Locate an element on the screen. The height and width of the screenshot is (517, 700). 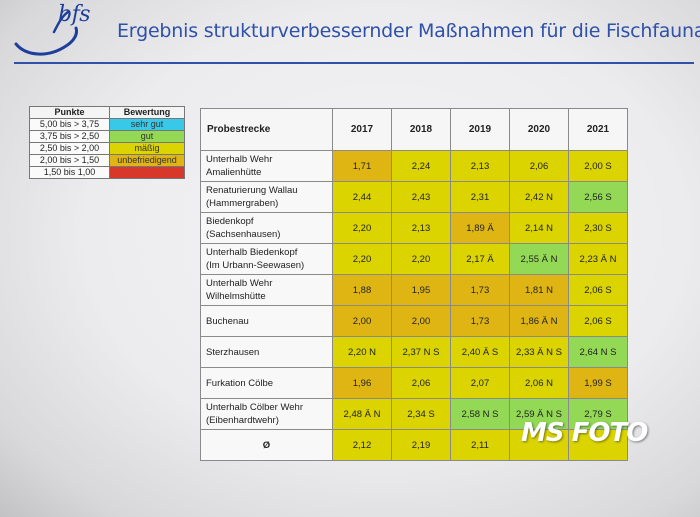
score-cell: 1,89 Ä is located at coordinates (480, 228).